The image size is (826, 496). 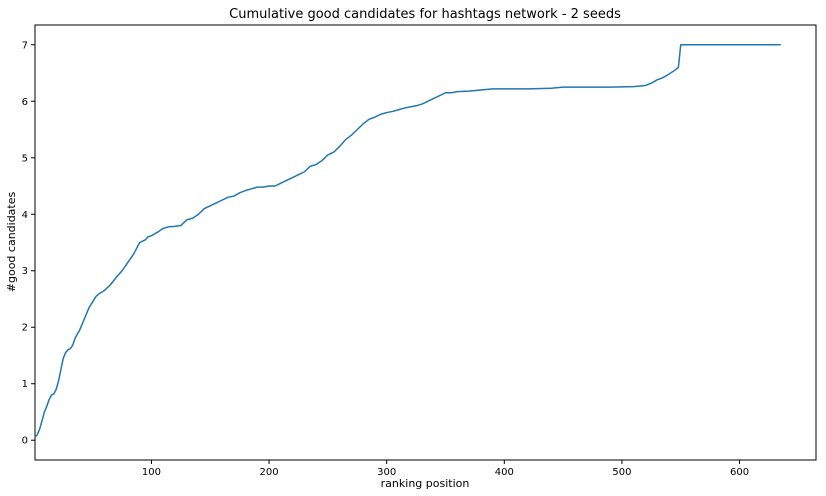 What do you see at coordinates (425, 483) in the screenshot?
I see `x-axis-label: ranking position` at bounding box center [425, 483].